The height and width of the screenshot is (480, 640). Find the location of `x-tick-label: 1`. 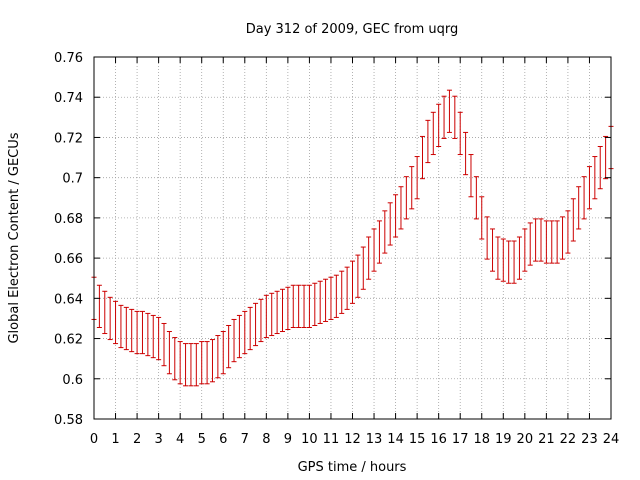

x-tick-label: 1 is located at coordinates (115, 439).